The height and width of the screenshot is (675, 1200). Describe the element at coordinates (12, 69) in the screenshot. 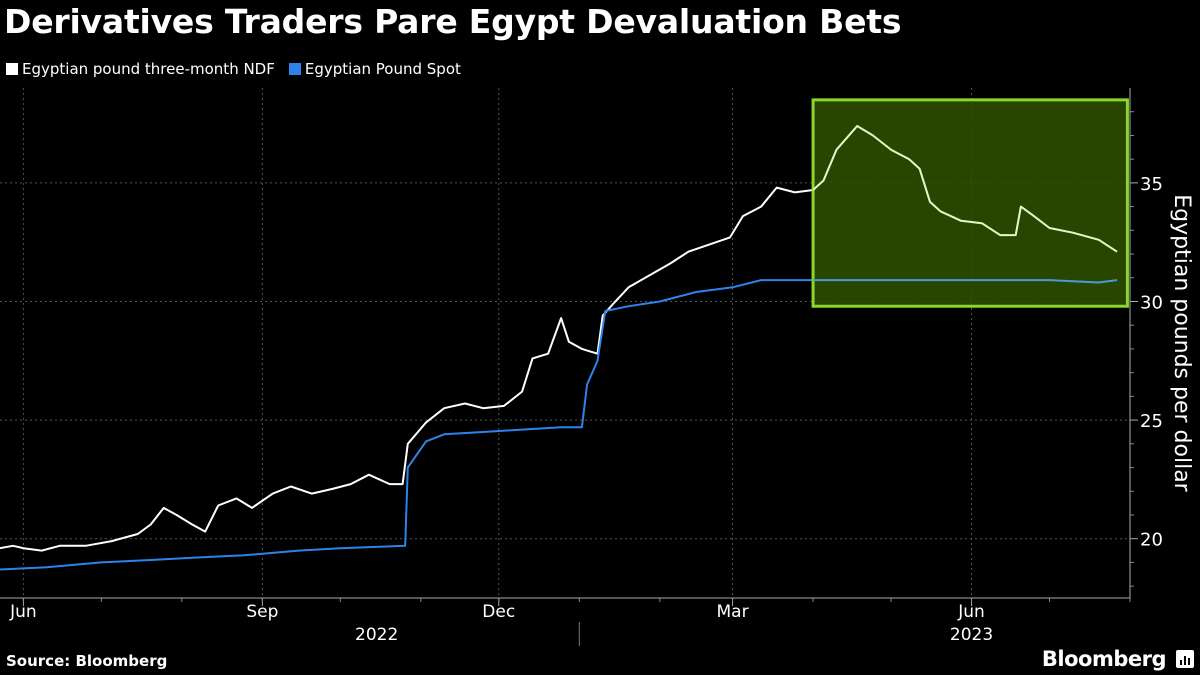

I see `legend-swatch-ndf` at that location.